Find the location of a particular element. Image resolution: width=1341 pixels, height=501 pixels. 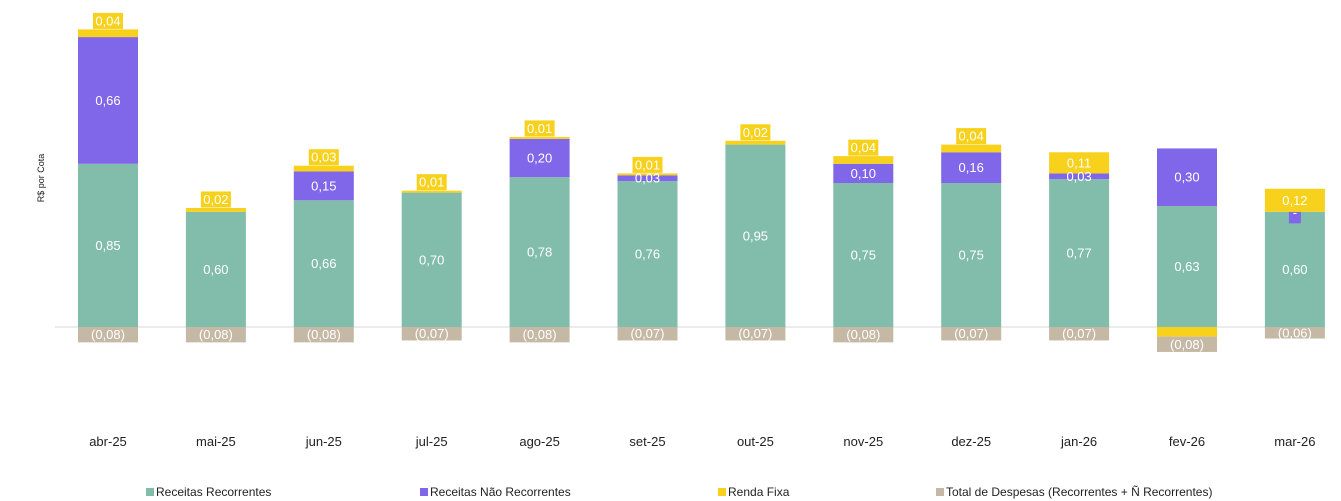

renda-fixa-data-label-abr-25: 0,04 is located at coordinates (107, 20).